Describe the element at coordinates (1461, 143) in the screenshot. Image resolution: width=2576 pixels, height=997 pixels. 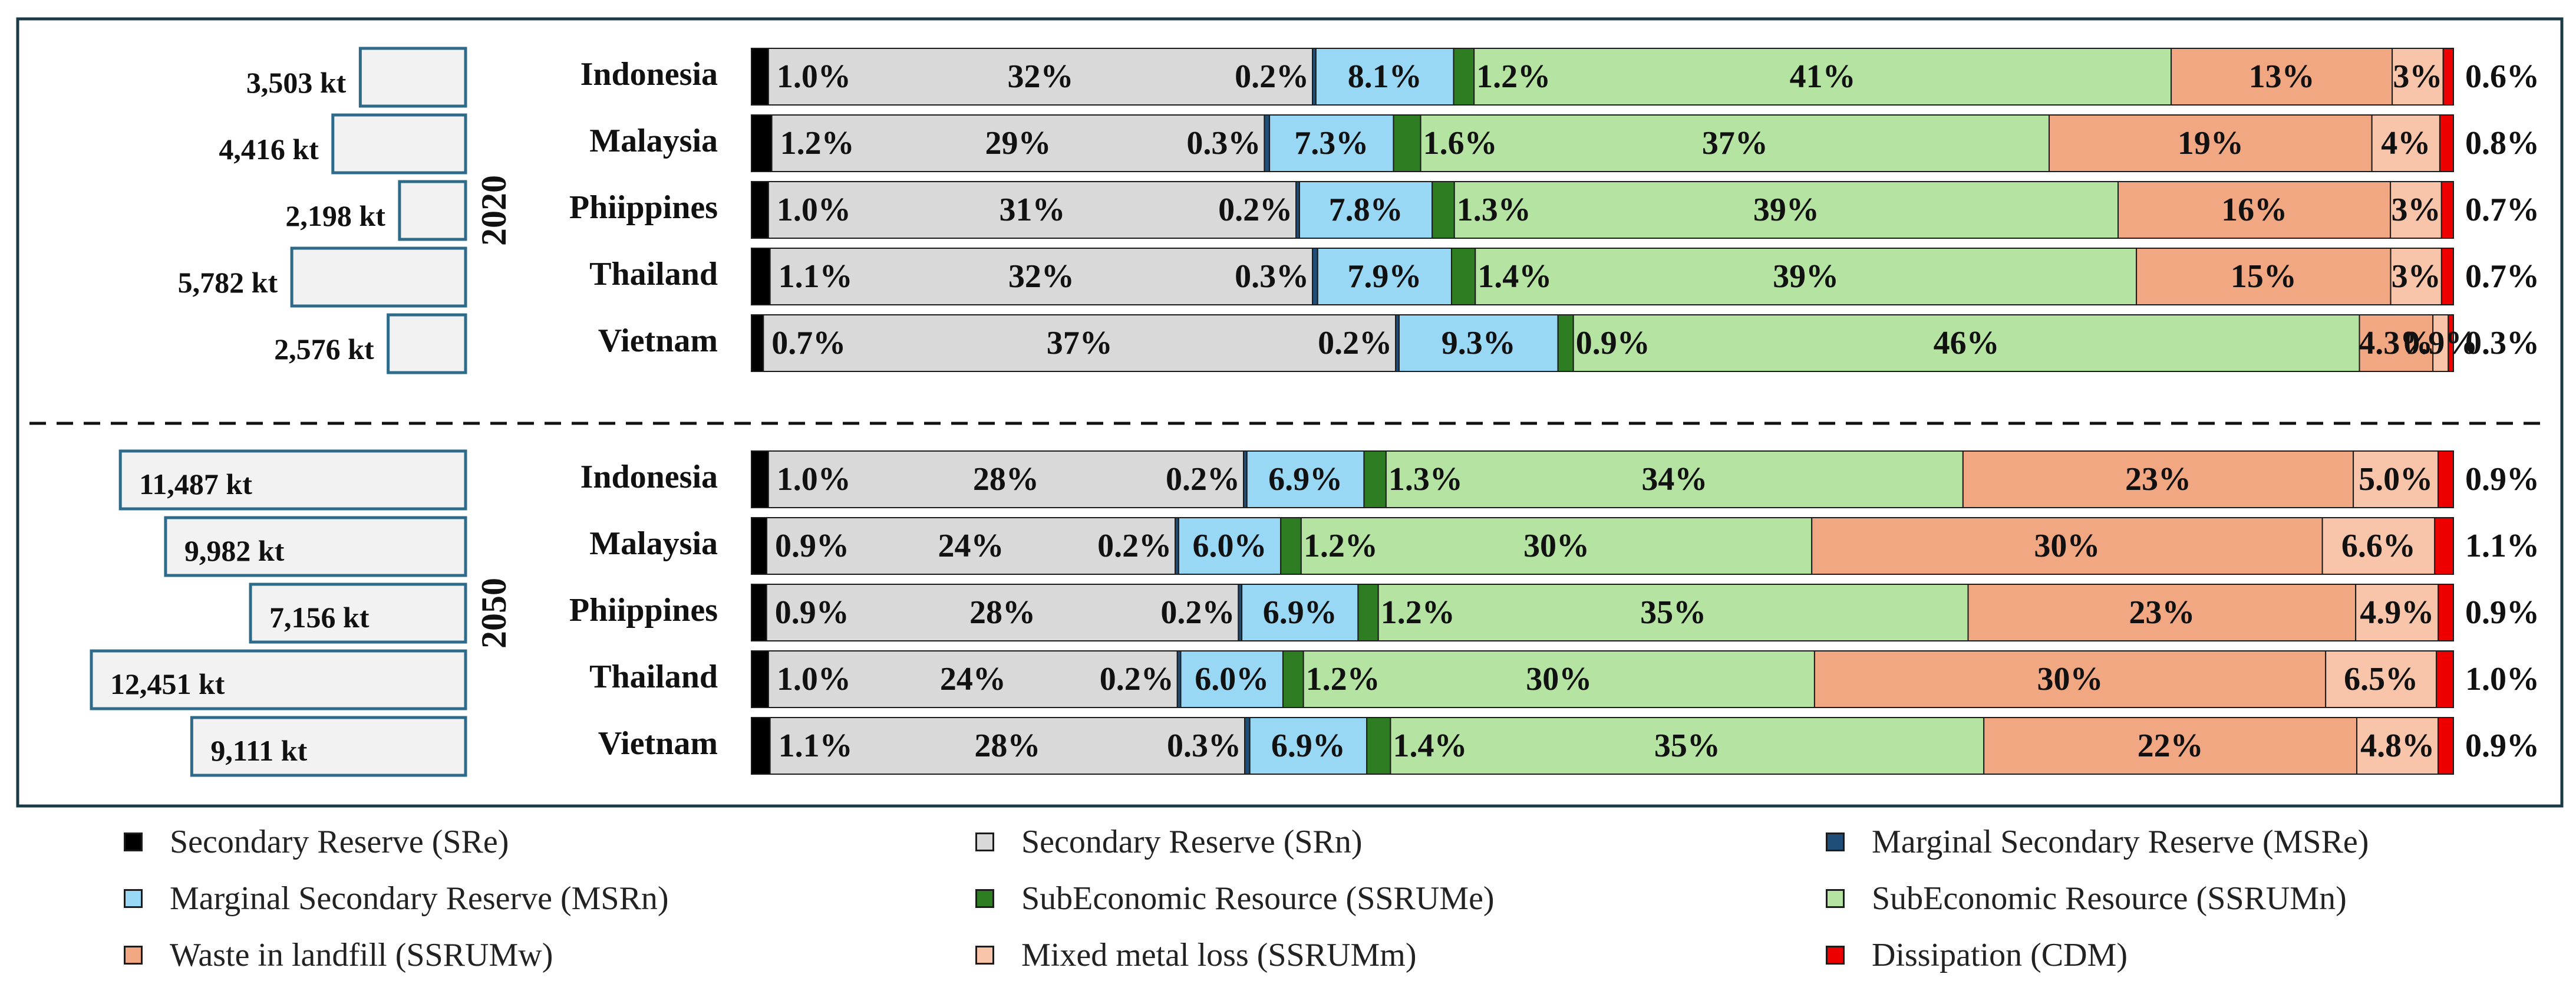
I see `data-label: 1.6%` at that location.